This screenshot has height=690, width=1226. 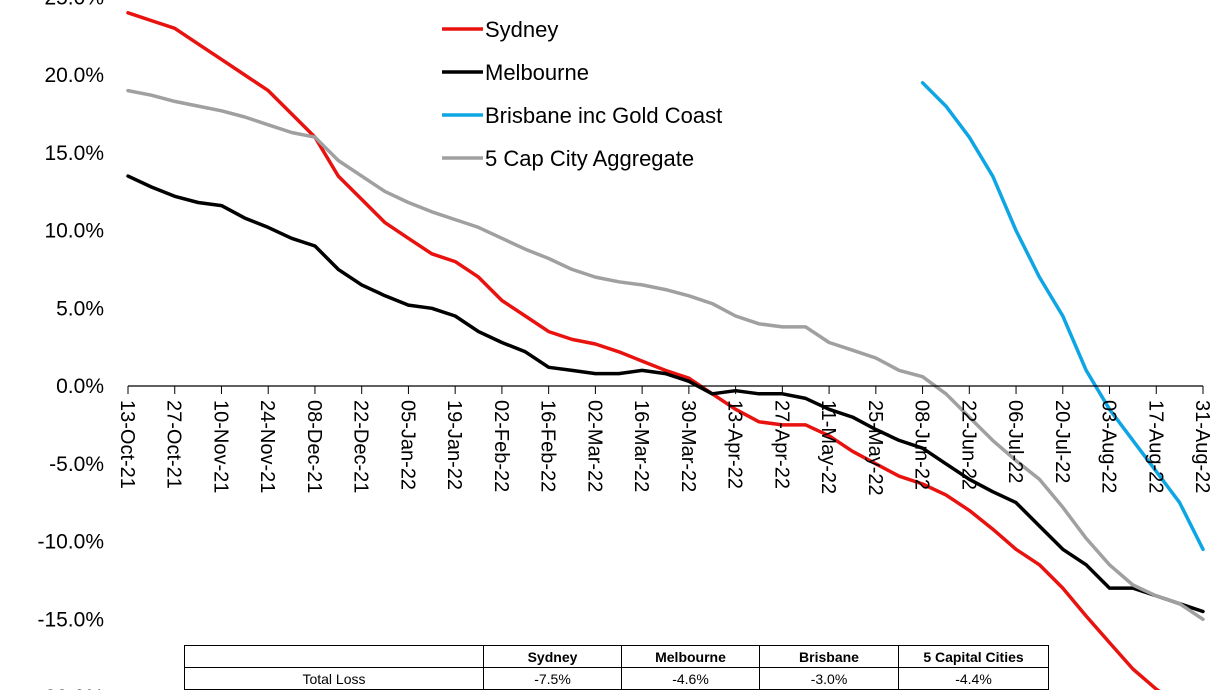 What do you see at coordinates (641, 446) in the screenshot?
I see `x-tick-label: 16-Mar-22` at bounding box center [641, 446].